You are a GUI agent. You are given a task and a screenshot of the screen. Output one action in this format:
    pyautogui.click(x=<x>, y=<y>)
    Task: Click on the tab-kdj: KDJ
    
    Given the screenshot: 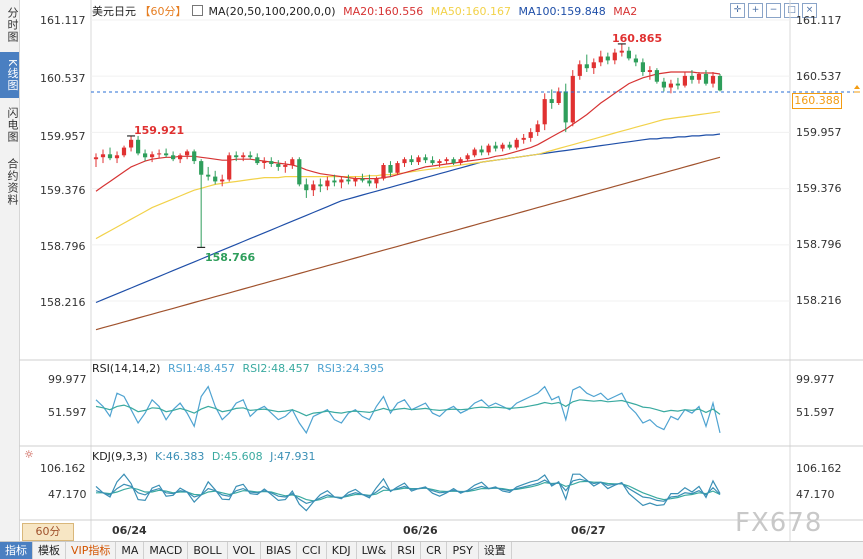 What is the action you would take?
    pyautogui.click(x=342, y=550)
    